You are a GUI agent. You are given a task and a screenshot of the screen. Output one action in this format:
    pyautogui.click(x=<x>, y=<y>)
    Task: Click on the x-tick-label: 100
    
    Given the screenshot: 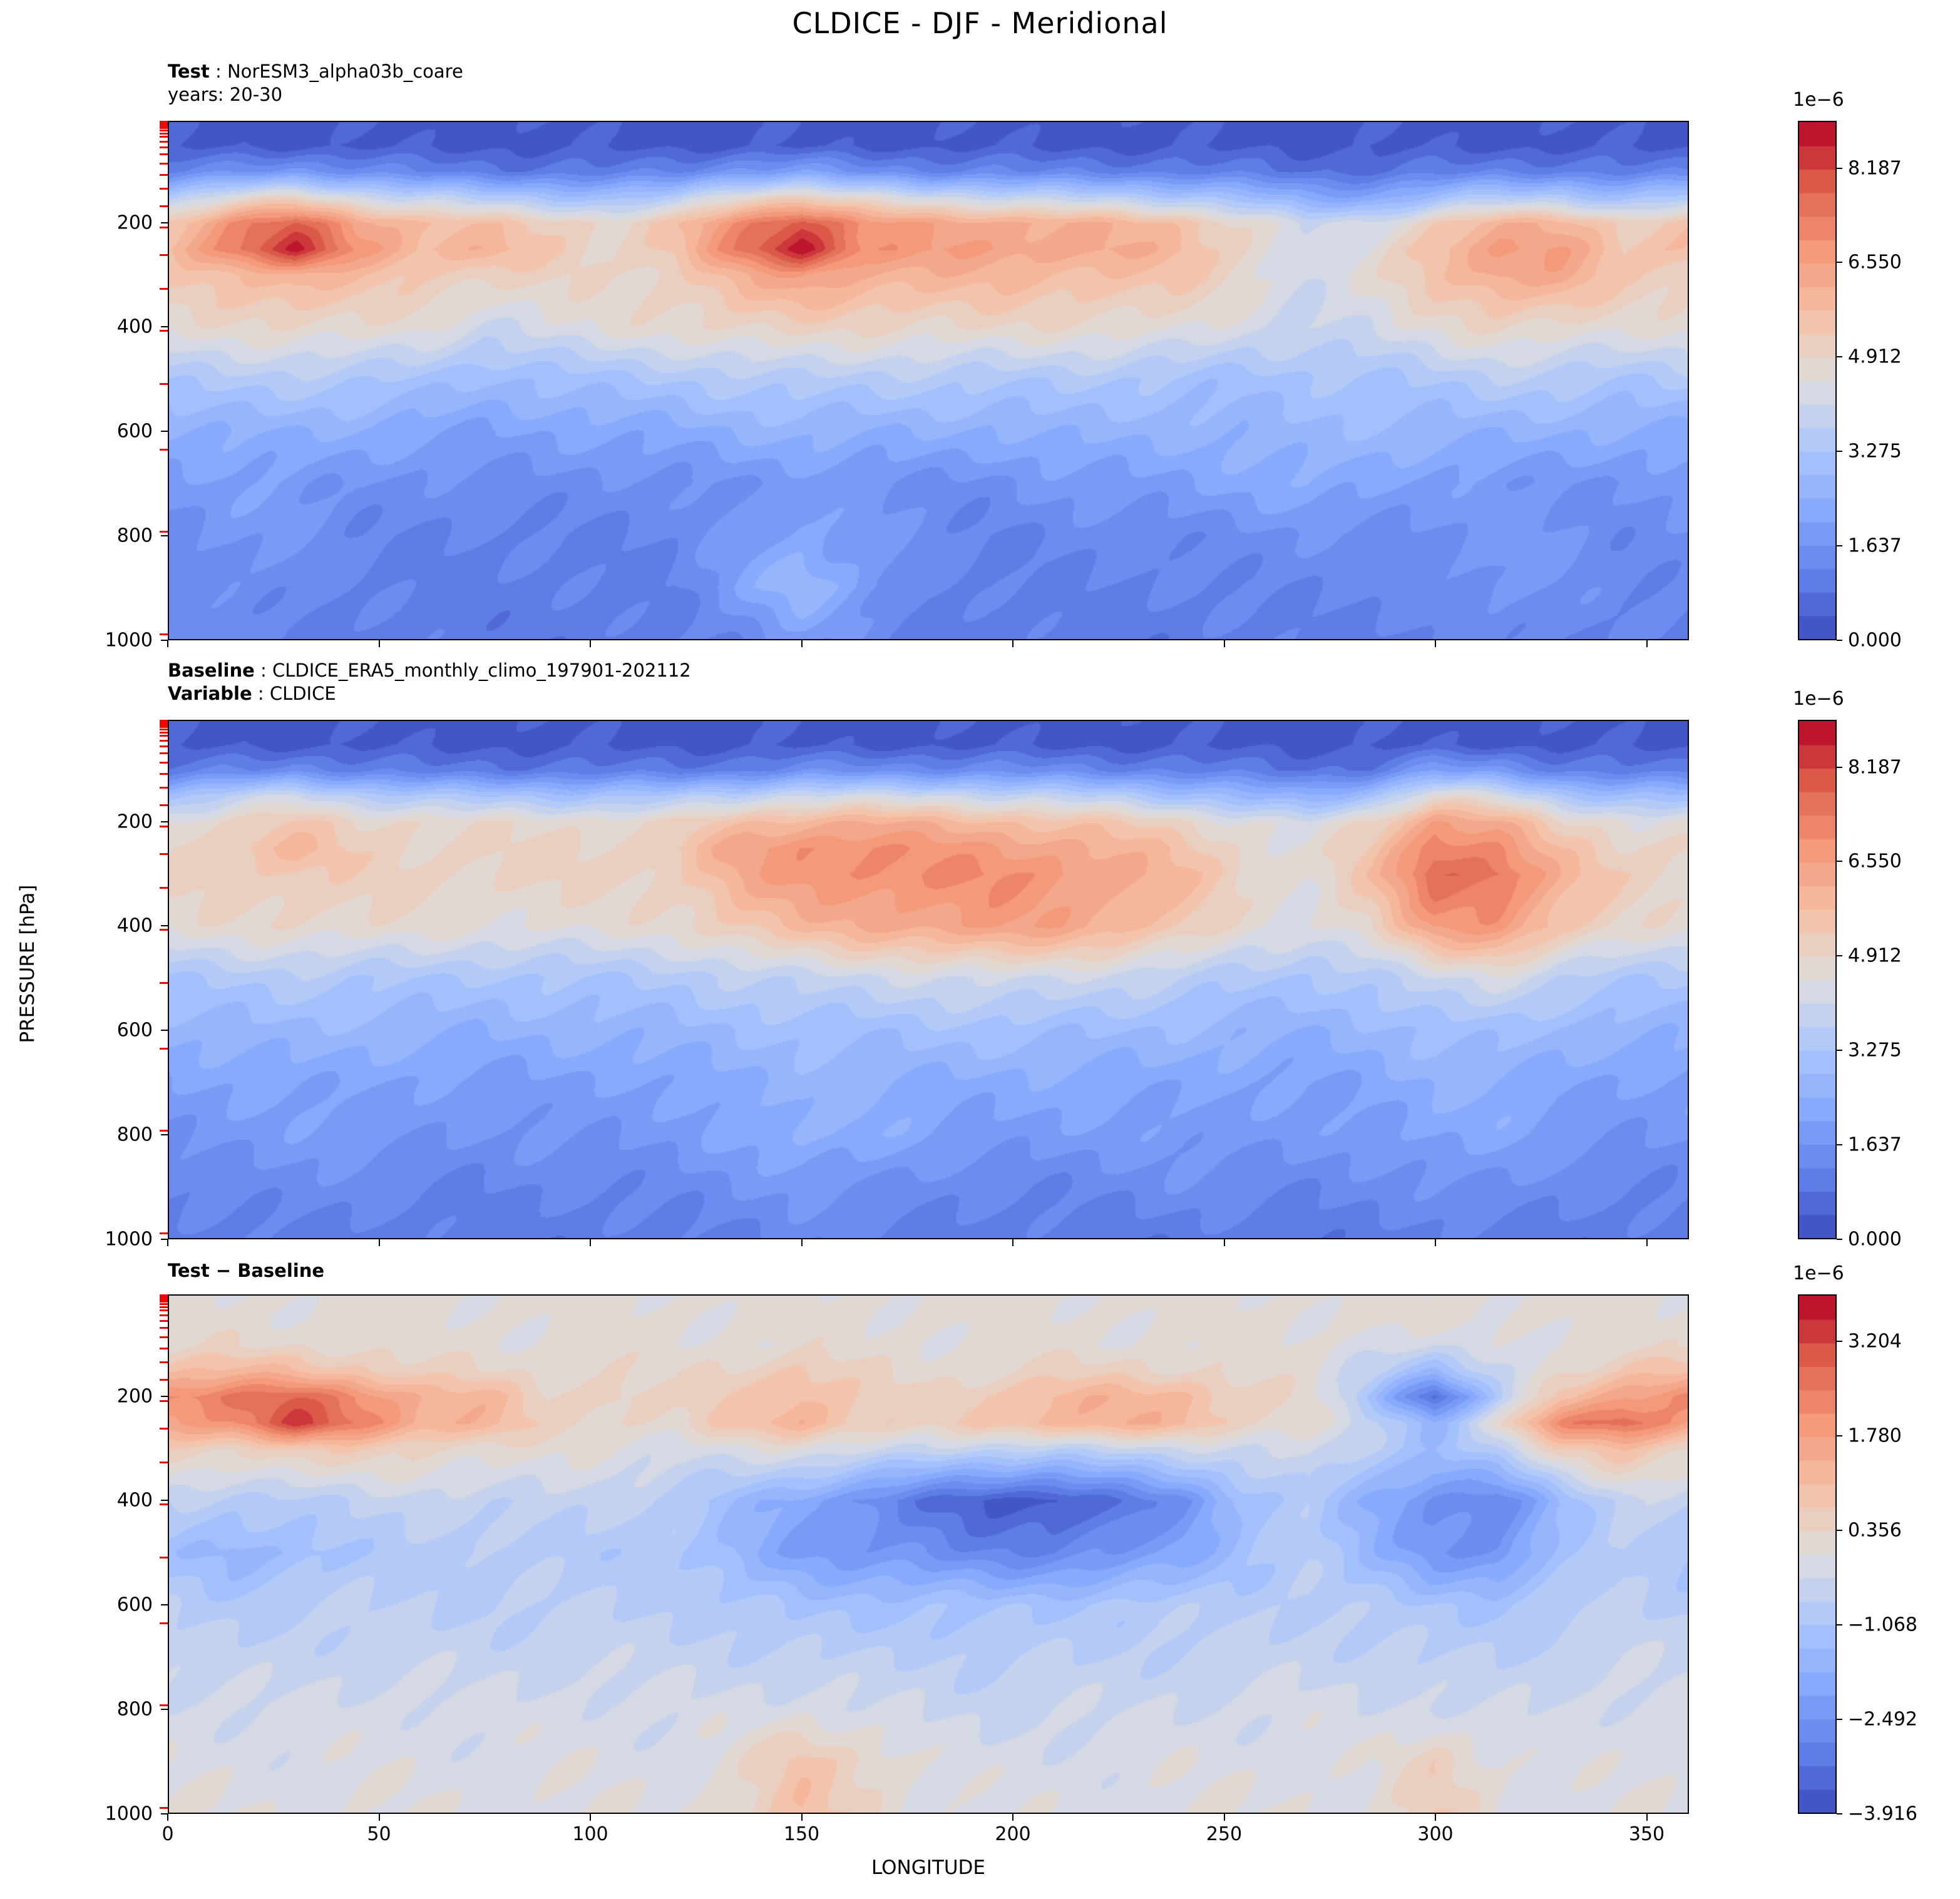 What is the action you would take?
    pyautogui.click(x=590, y=1834)
    